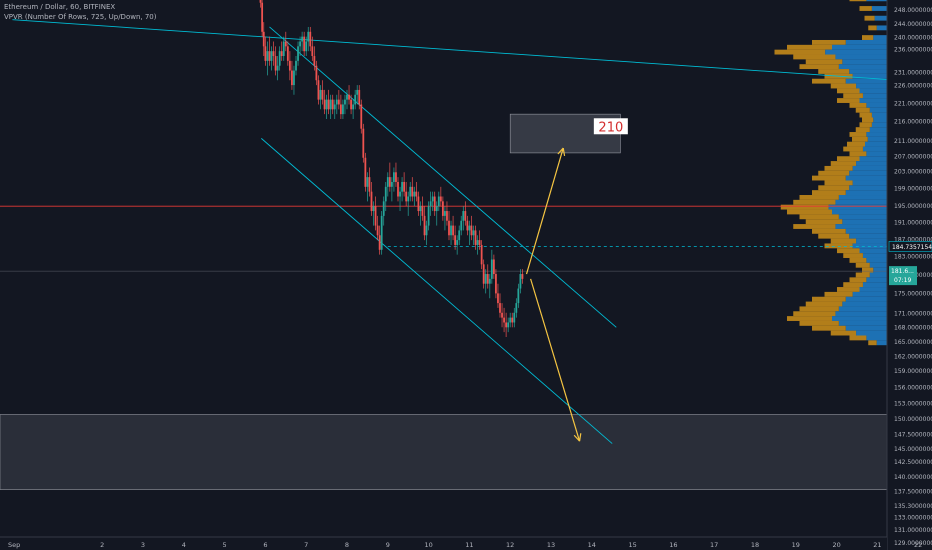  I want to click on time-axis-tick-label: 22, so click(918, 545).